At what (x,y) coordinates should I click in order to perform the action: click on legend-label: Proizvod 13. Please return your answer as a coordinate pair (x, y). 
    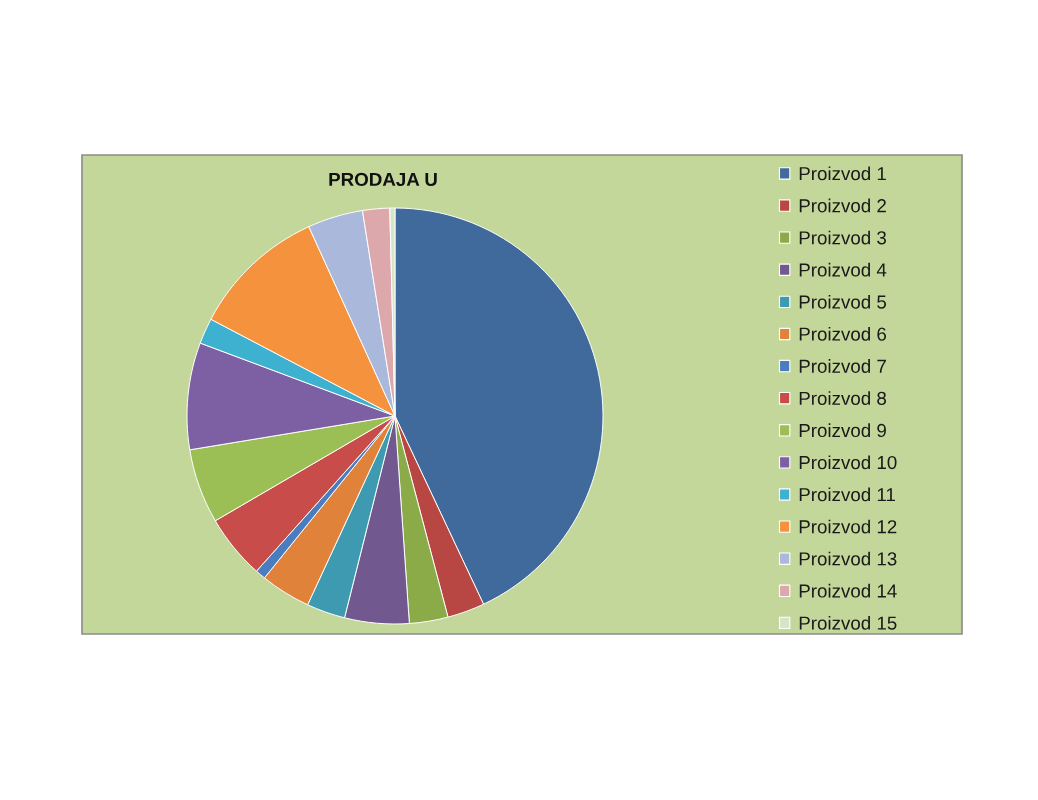
    Looking at the image, I should click on (848, 558).